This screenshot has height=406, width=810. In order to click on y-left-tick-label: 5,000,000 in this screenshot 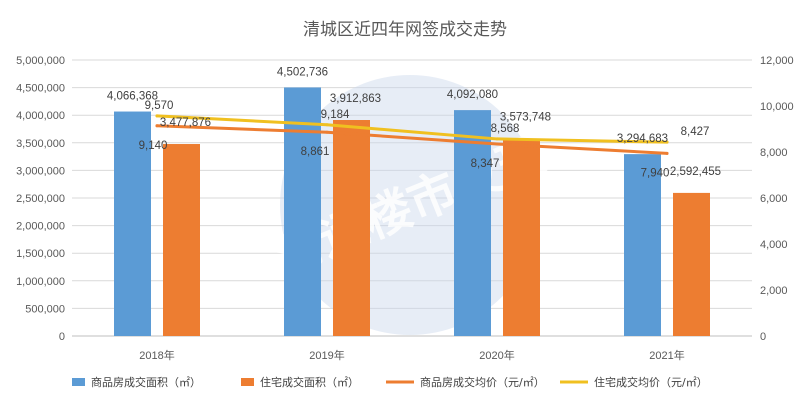, I will do `click(40, 61)`.